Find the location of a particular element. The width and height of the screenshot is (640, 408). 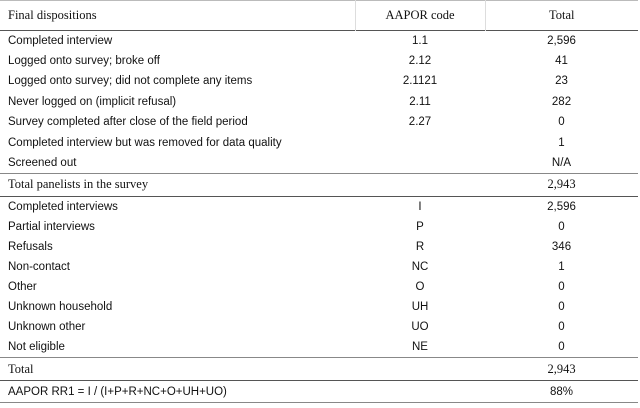

table-cell: O is located at coordinates (420, 287).